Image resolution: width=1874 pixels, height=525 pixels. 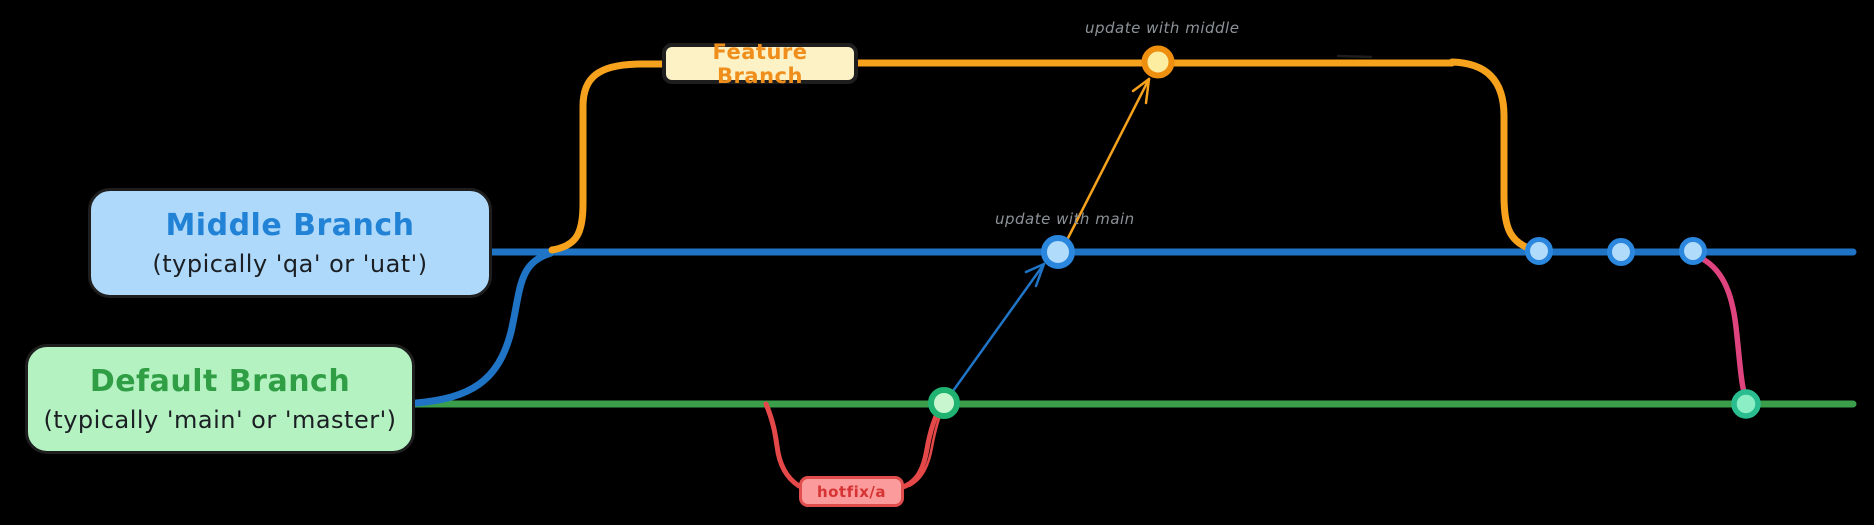 I want to click on middle-branch-fork-curve, so click(x=483, y=328).